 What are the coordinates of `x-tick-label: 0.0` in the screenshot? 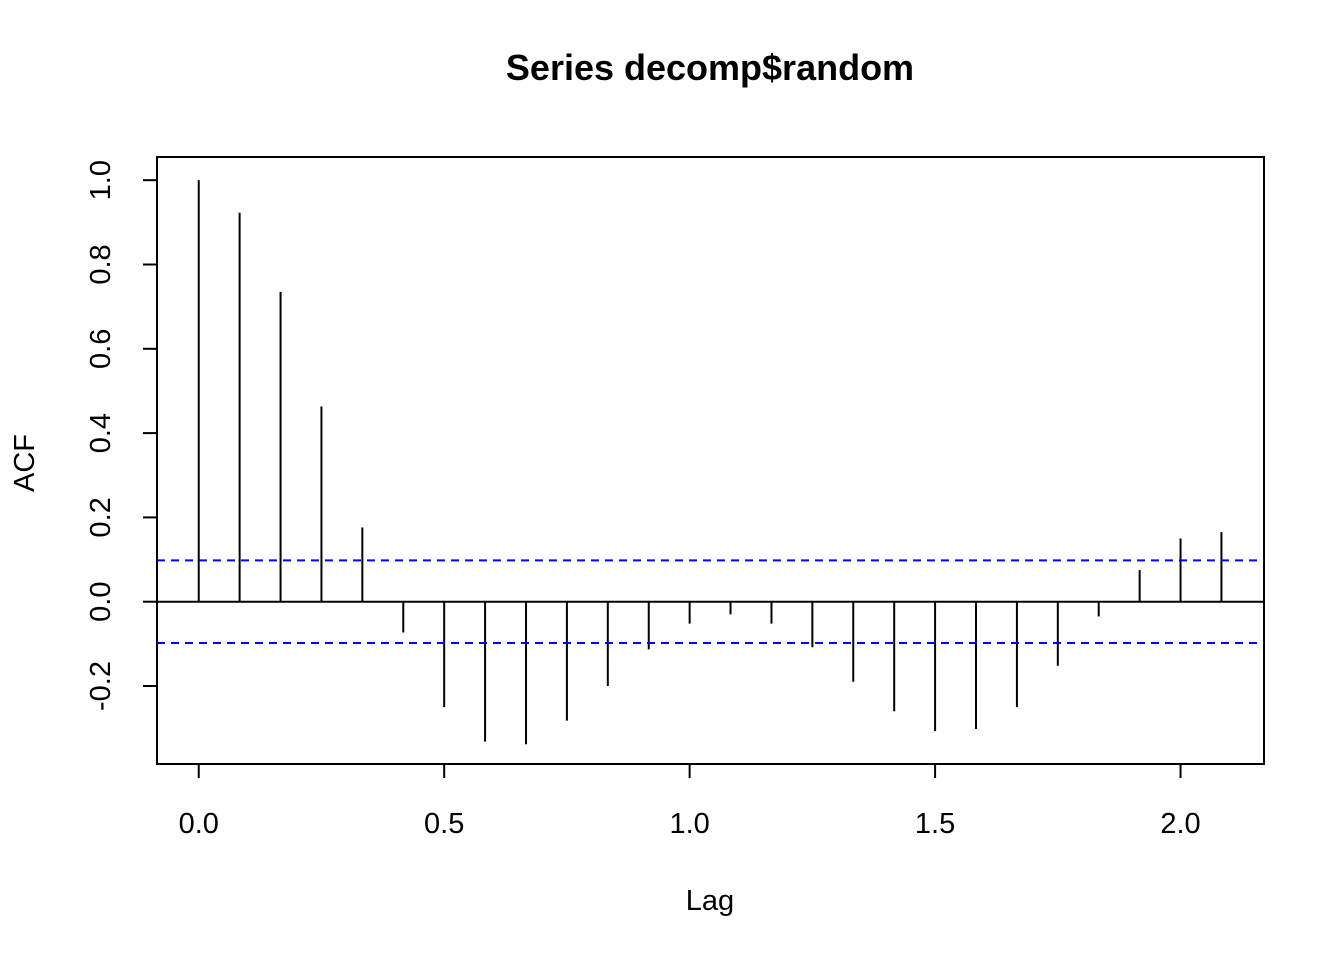 It's located at (199, 824).